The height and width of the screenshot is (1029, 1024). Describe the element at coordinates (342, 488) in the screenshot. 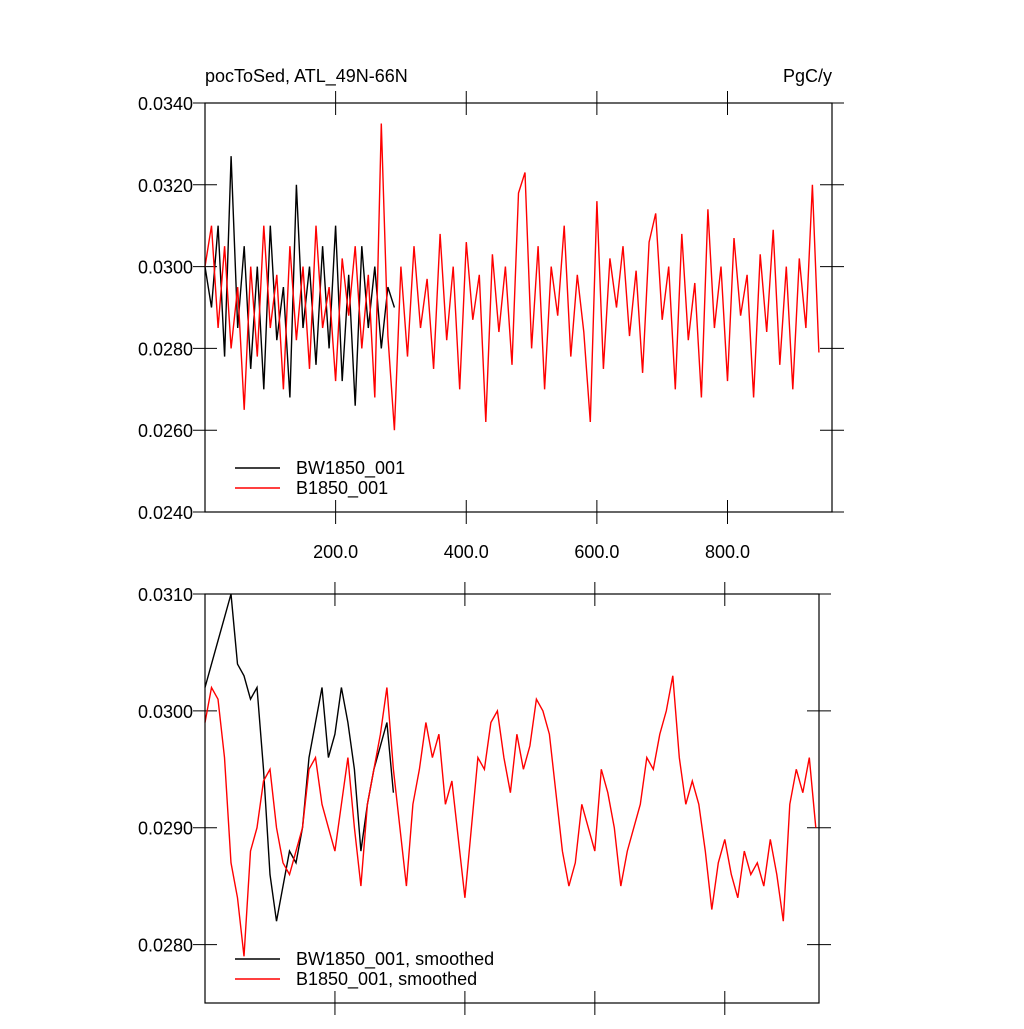

I see `legend-label: B1850_001` at that location.